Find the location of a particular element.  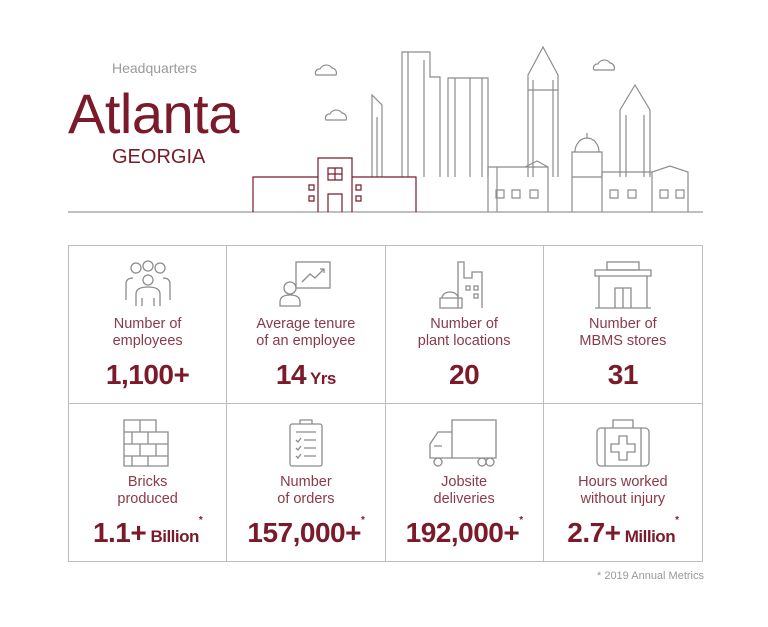

stat-deliveries: Jobsite deliveries 192,000+* is located at coordinates (465, 482).